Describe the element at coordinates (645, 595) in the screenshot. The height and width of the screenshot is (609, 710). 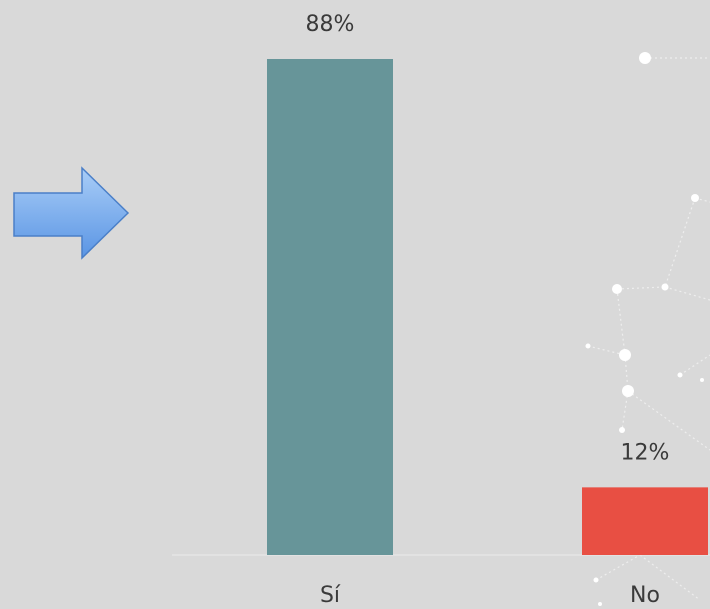
I see `x-tick-label: No` at that location.